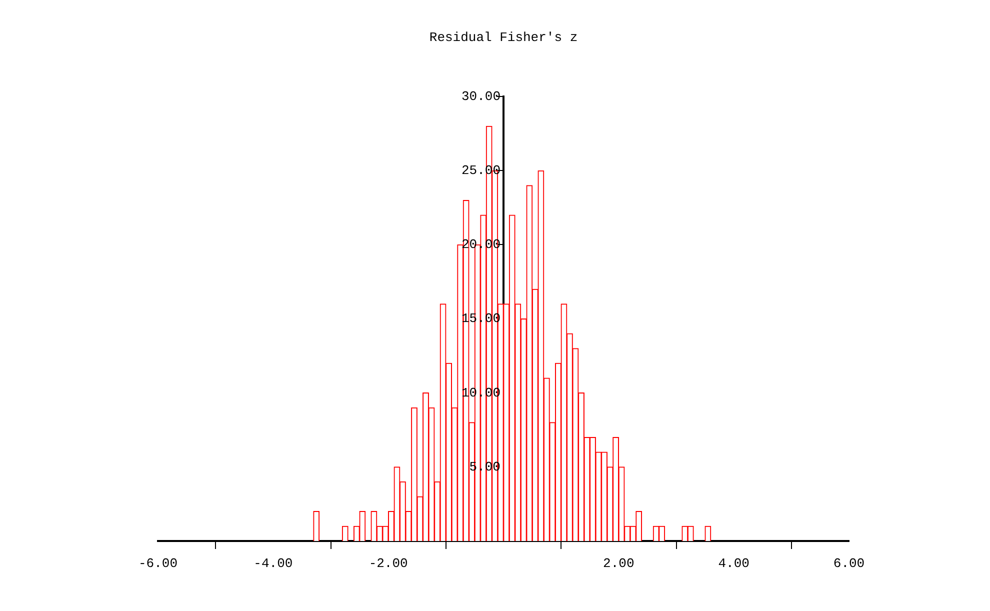  What do you see at coordinates (849, 564) in the screenshot?
I see `x-tick-label: 6.00` at bounding box center [849, 564].